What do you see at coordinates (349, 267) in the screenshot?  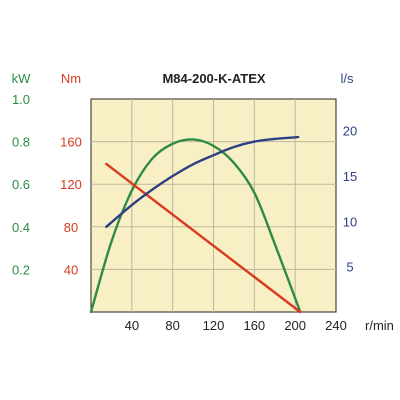 I see `ls-tick-label: 5` at bounding box center [349, 267].